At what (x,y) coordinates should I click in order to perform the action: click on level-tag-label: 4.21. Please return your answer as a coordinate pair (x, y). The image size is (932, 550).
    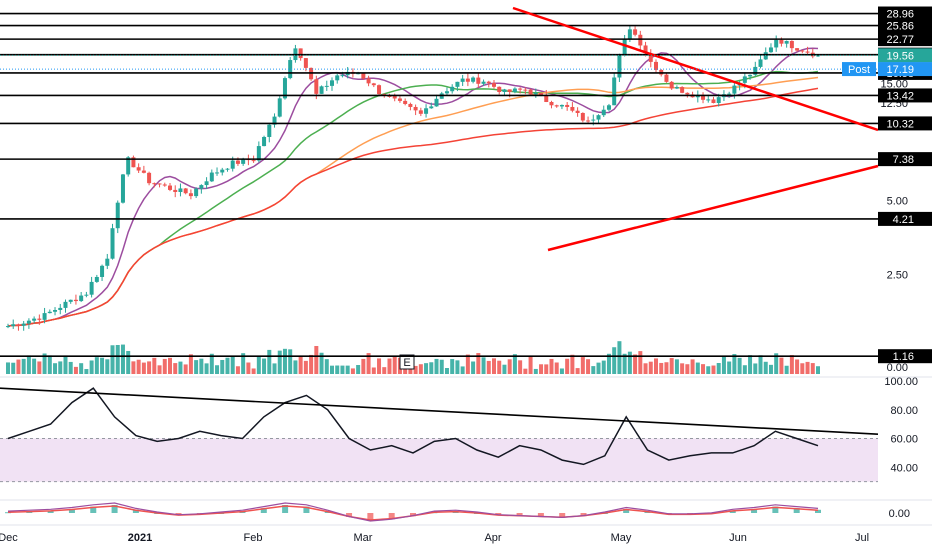
    Looking at the image, I should click on (903, 220).